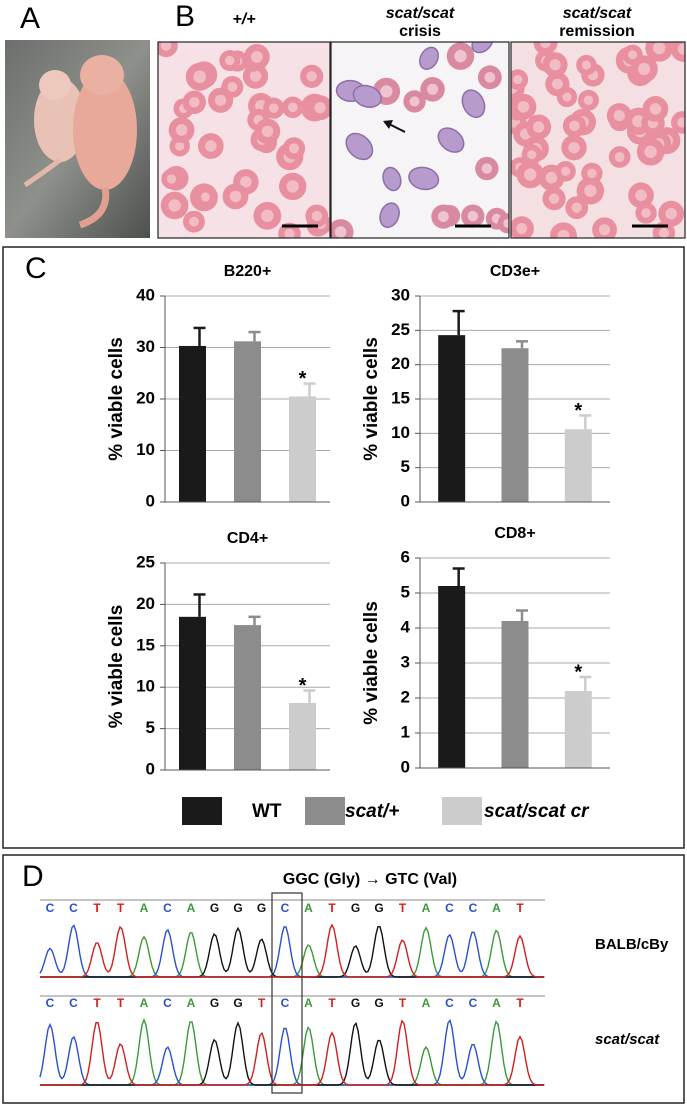 The width and height of the screenshot is (687, 1107). I want to click on y-tick-label: 25, so click(145, 561).